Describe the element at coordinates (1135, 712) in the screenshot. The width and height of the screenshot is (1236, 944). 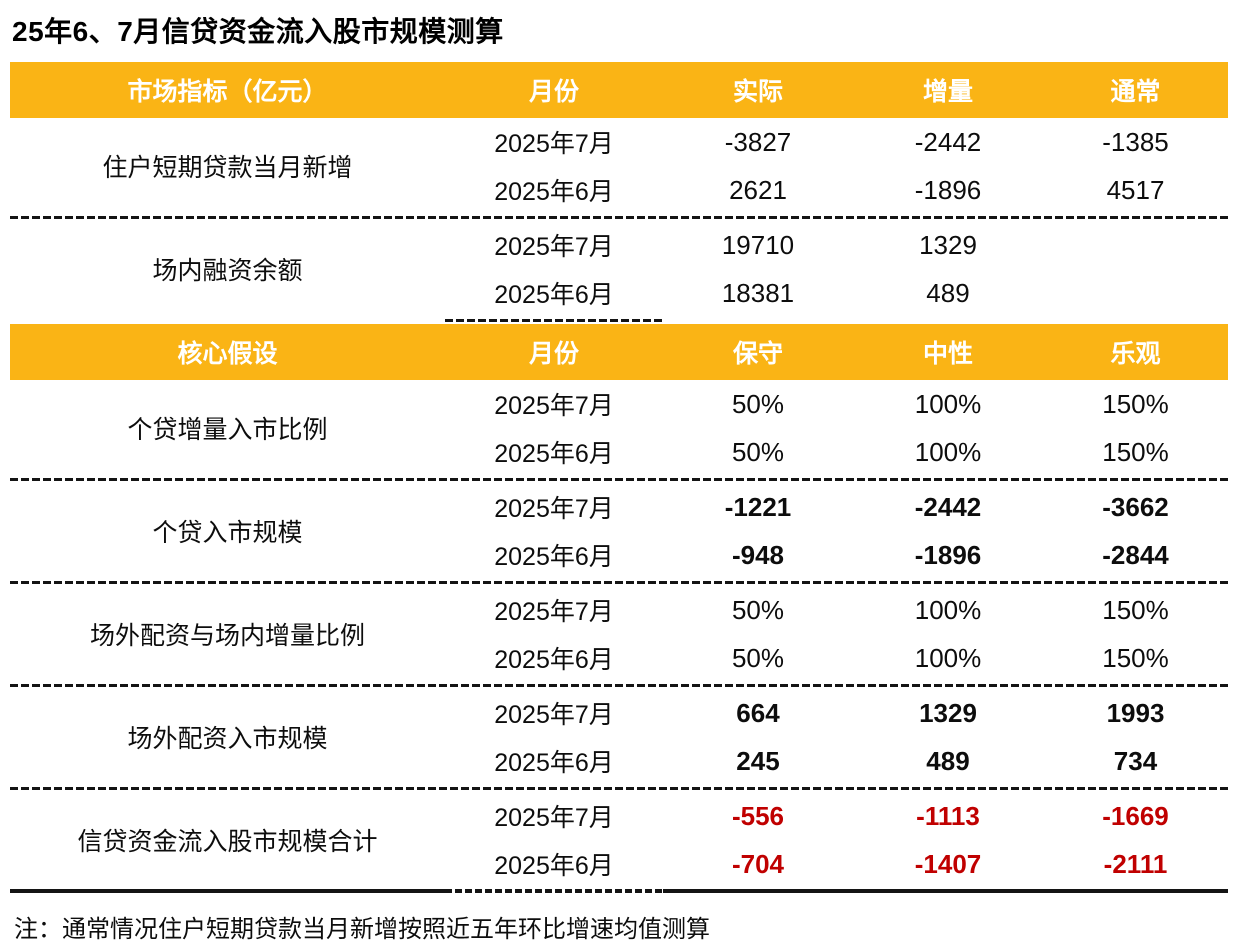
I see `value-cell: 1993` at that location.